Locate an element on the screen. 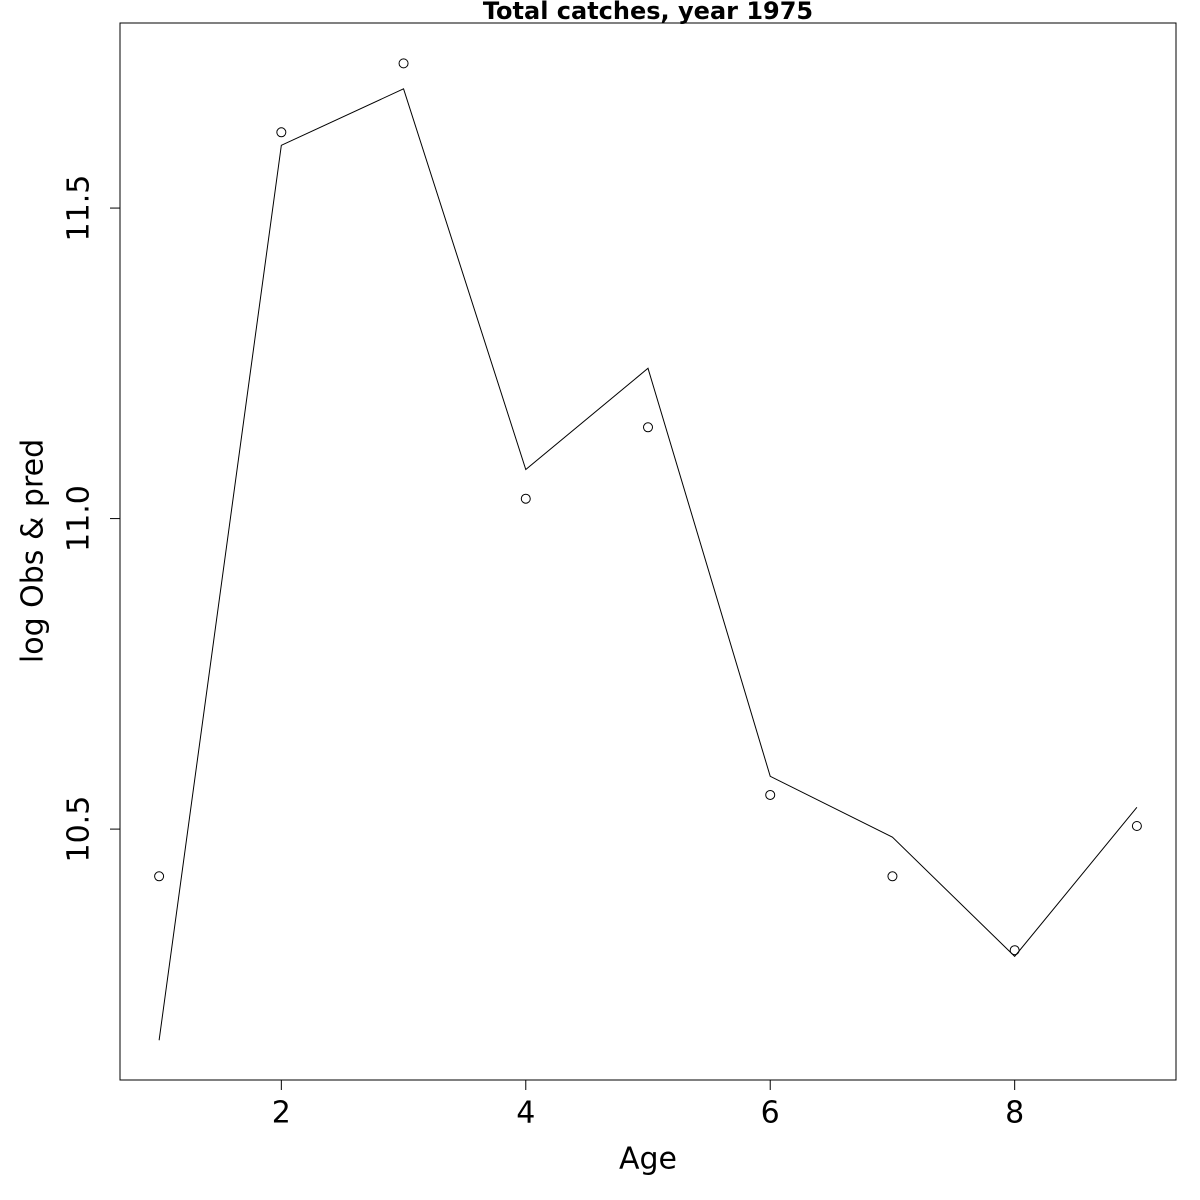 Image resolution: width=1200 pixels, height=1200 pixels. x-tick-label: 2 is located at coordinates (281, 1113).